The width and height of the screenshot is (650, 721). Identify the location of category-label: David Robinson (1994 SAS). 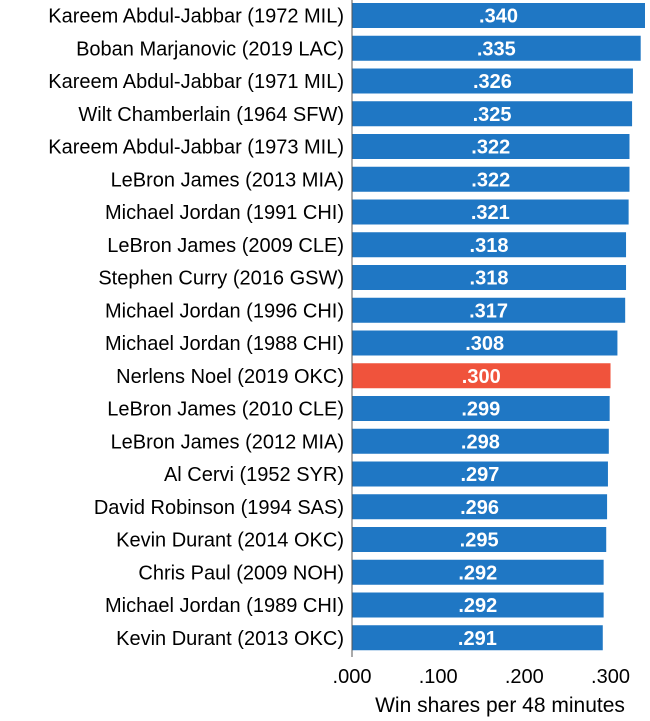
(219, 508).